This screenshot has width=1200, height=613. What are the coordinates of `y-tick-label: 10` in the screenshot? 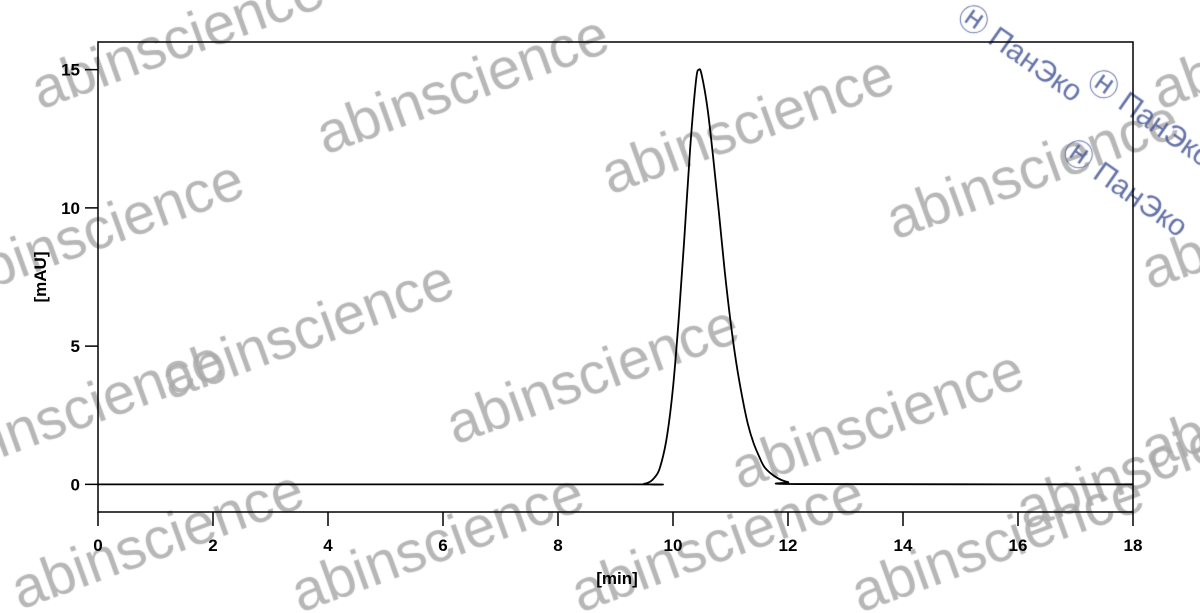 It's located at (70, 208).